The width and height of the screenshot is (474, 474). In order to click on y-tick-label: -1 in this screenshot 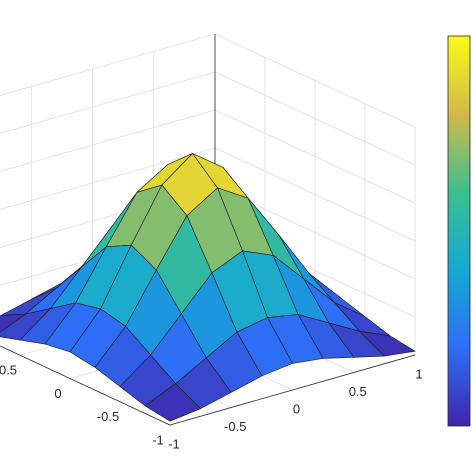, I will do `click(158, 439)`.